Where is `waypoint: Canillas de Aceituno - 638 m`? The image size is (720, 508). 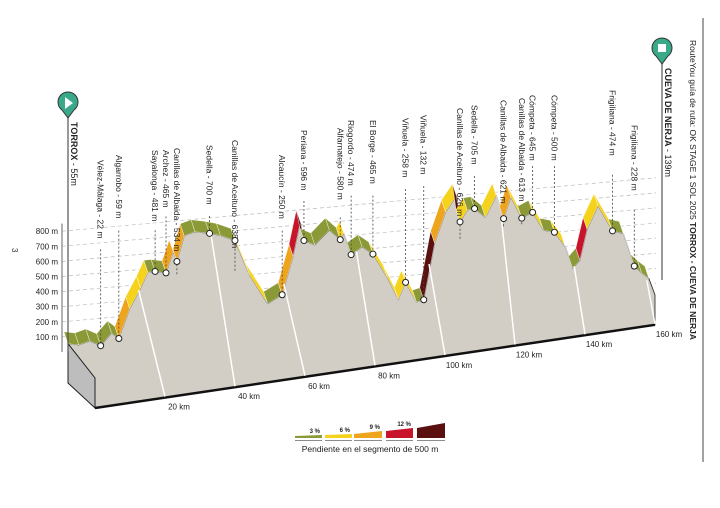 waypoint: Canillas de Aceituno - 638 m is located at coordinates (235, 205).